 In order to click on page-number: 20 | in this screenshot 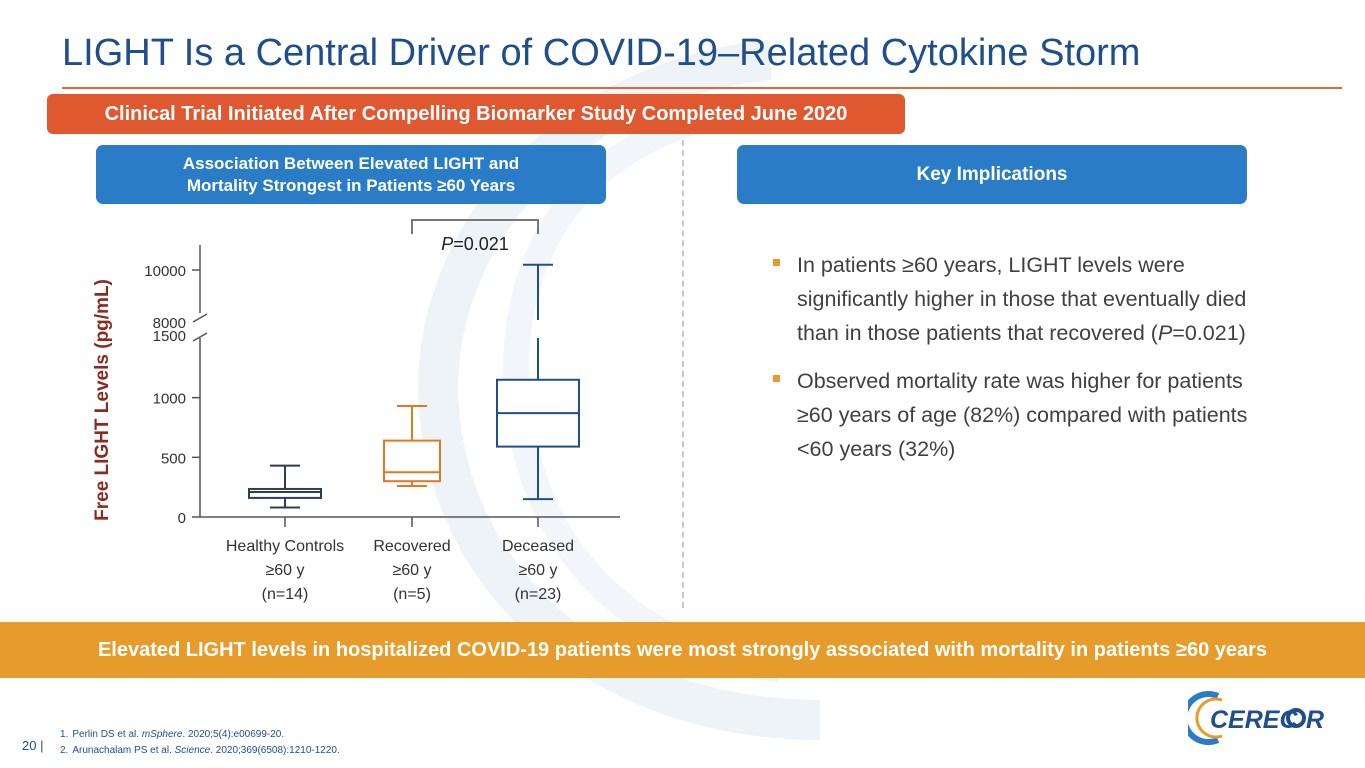, I will do `click(33, 745)`.